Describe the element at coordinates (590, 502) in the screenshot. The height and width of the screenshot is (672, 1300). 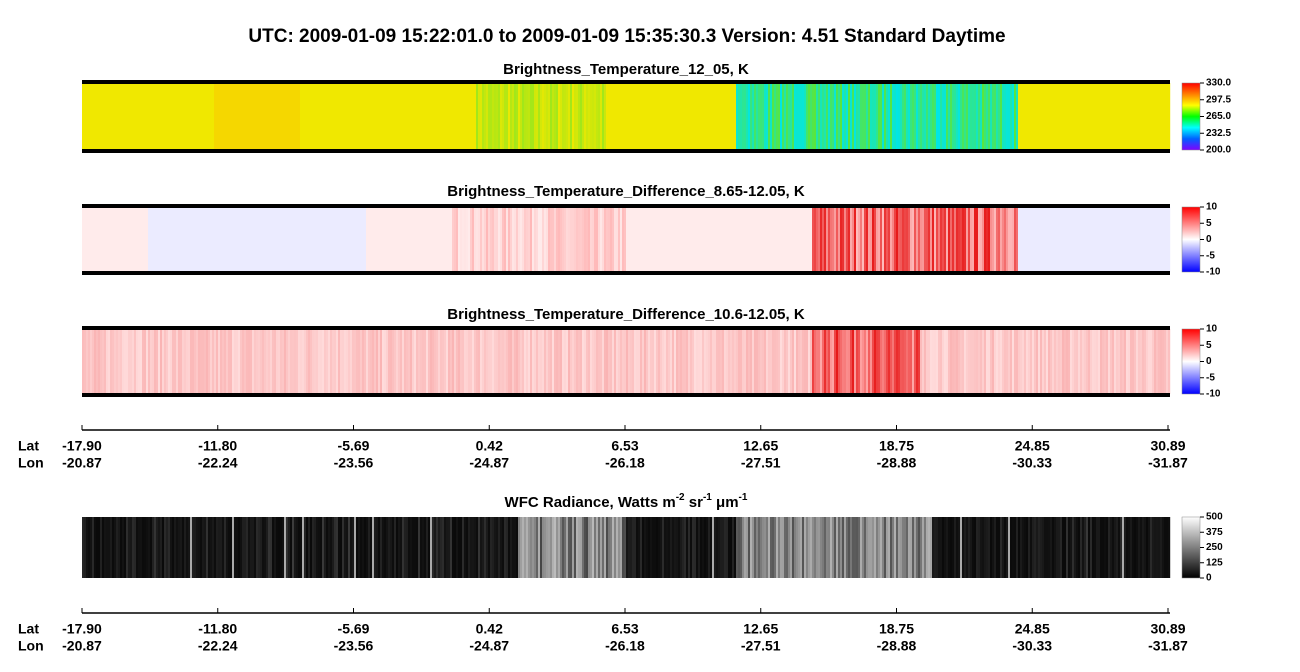
I see `title-part: WFC Radiance, Watts m` at that location.